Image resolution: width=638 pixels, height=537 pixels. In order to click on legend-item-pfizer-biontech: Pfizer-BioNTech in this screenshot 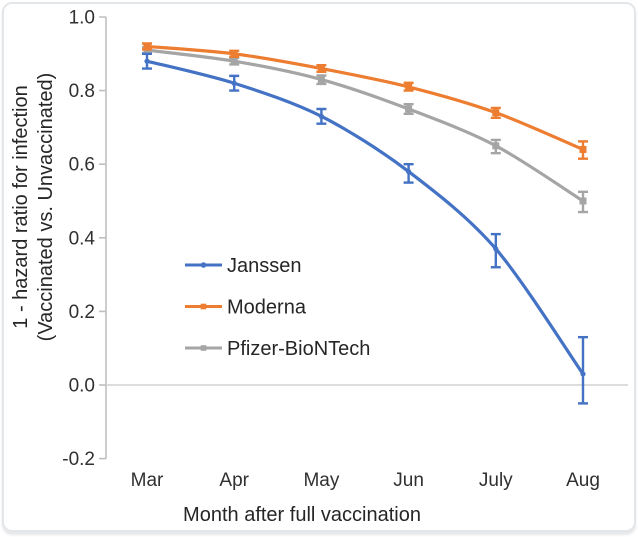, I will do `click(277, 349)`.